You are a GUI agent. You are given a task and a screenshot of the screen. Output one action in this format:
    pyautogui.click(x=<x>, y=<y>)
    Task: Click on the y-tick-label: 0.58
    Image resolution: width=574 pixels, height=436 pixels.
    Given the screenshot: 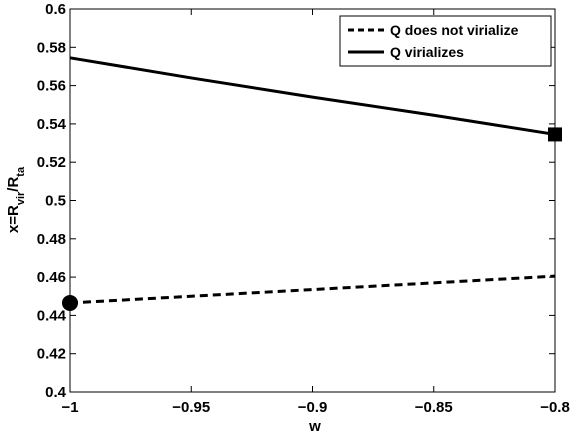 What is the action you would take?
    pyautogui.click(x=51, y=47)
    